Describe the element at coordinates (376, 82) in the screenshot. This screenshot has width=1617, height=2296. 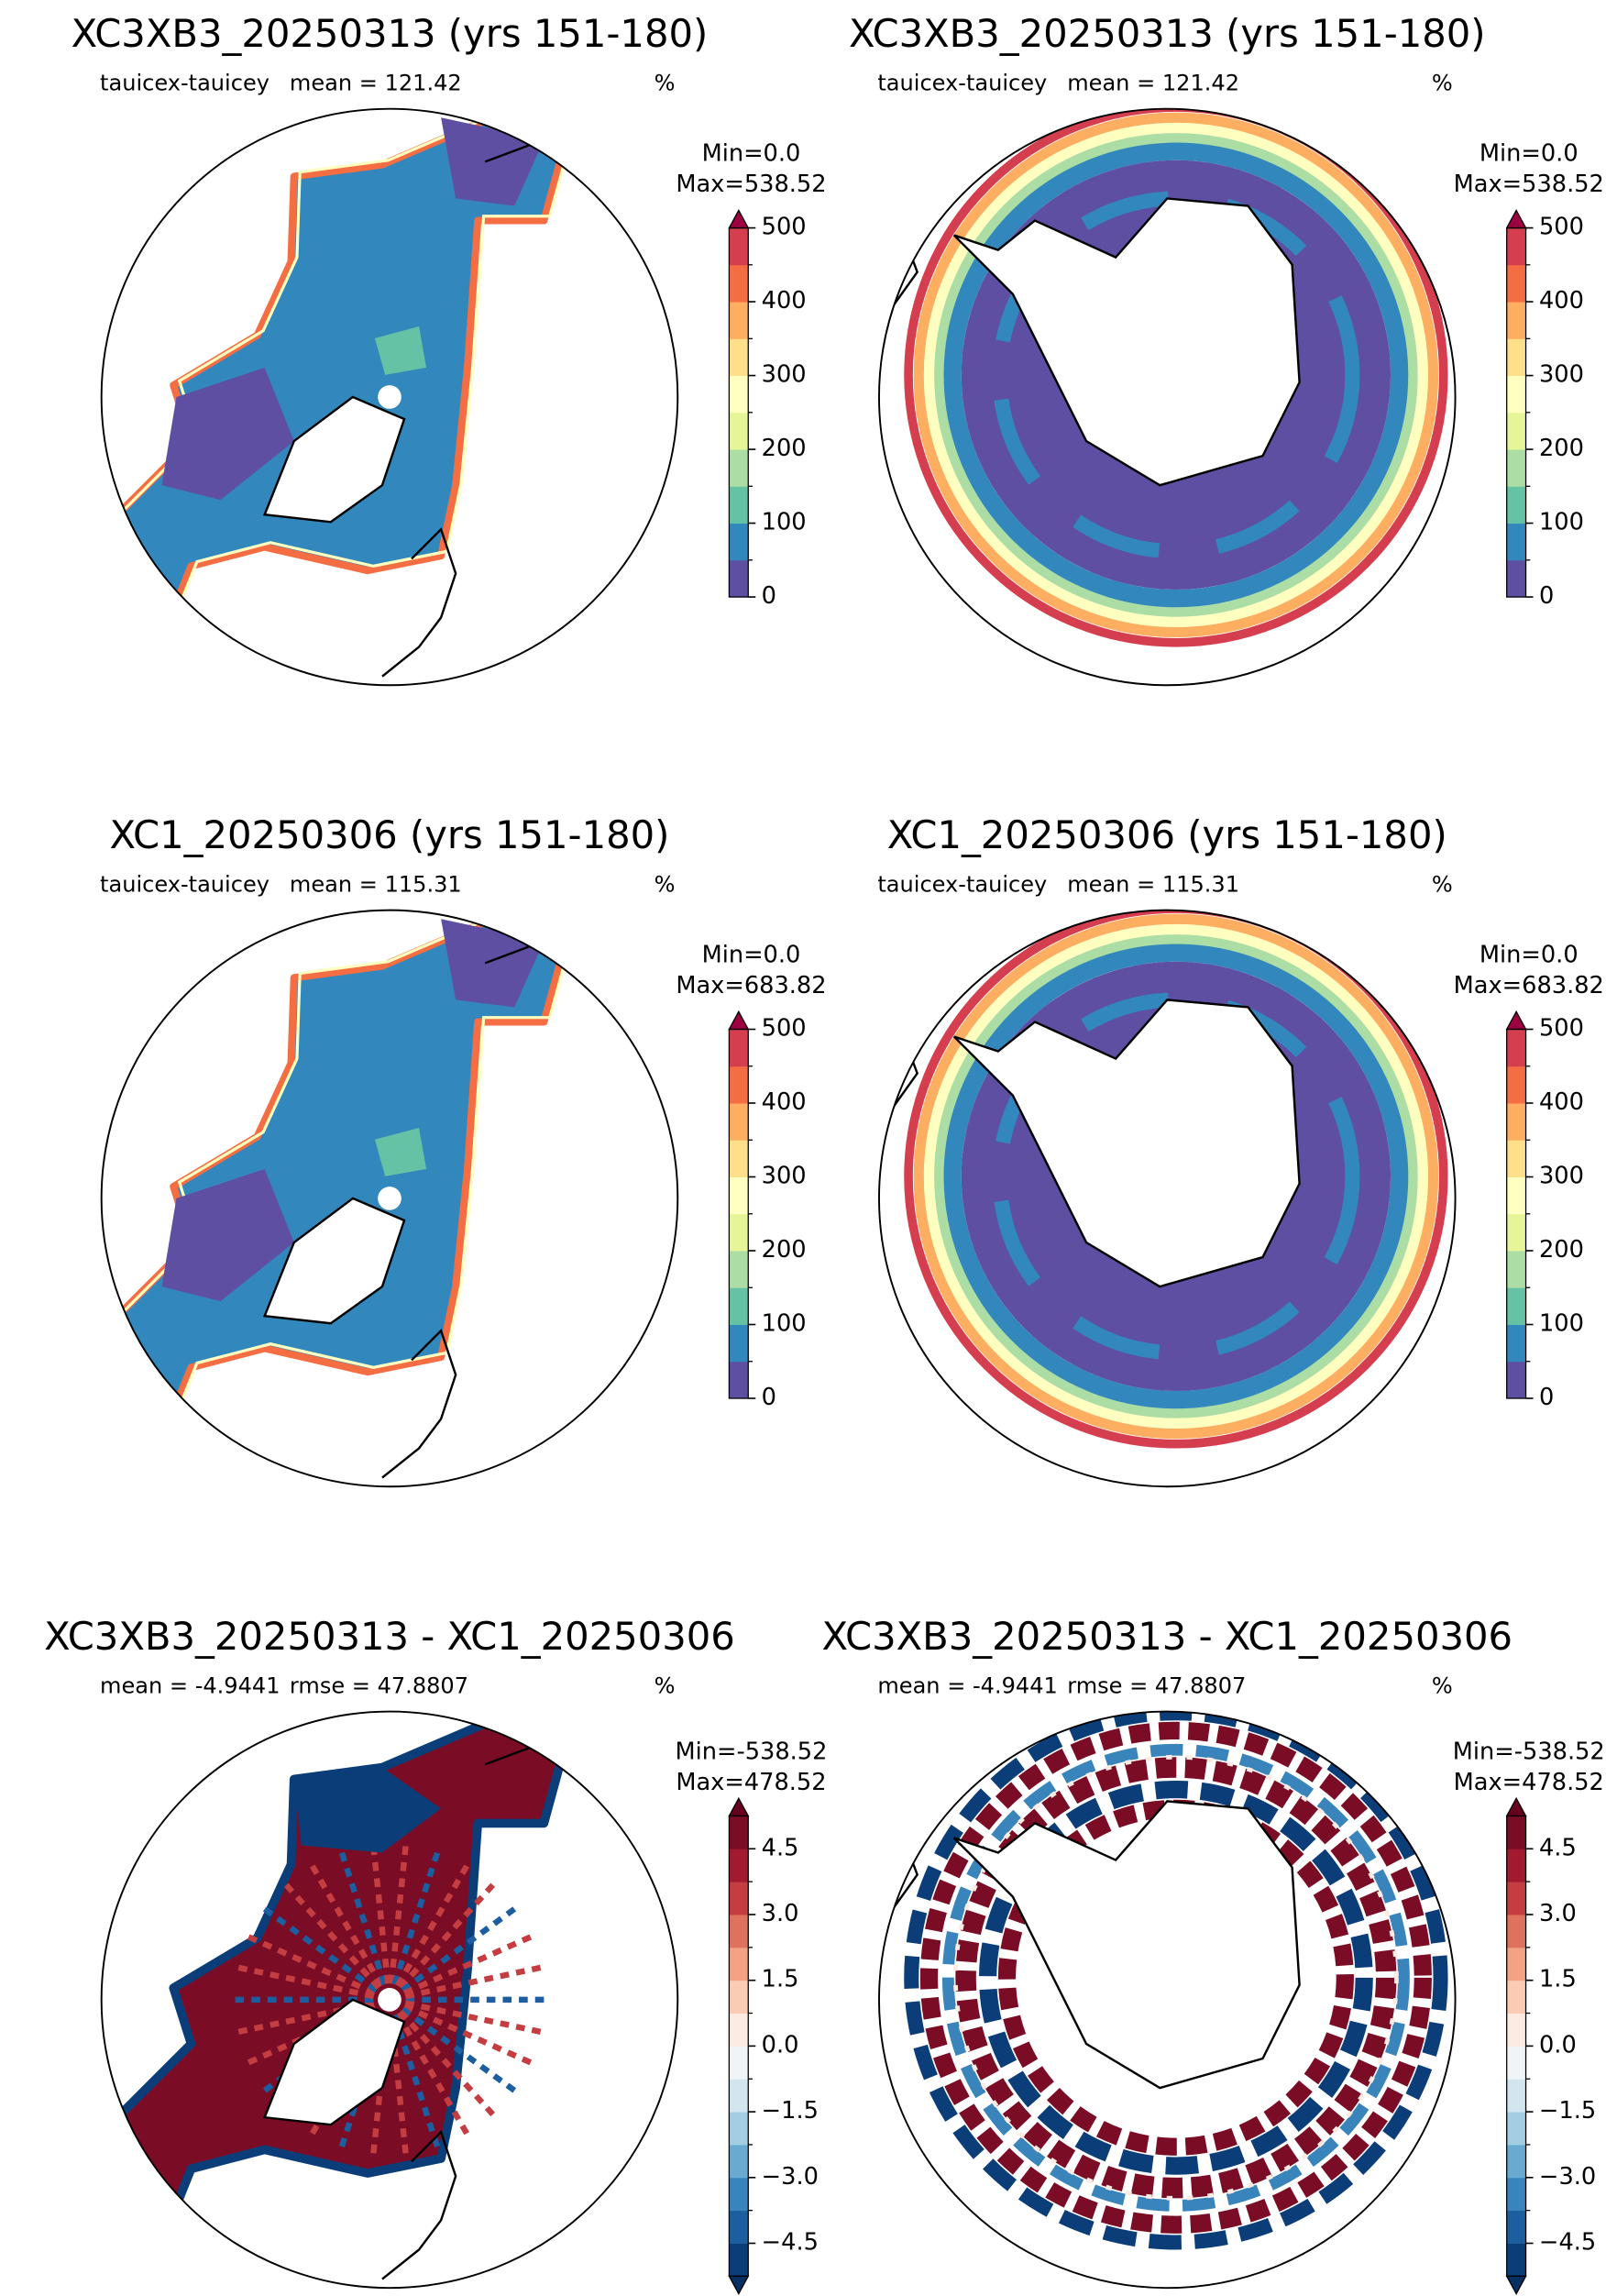
I see `center-label: mean = 121.42` at that location.